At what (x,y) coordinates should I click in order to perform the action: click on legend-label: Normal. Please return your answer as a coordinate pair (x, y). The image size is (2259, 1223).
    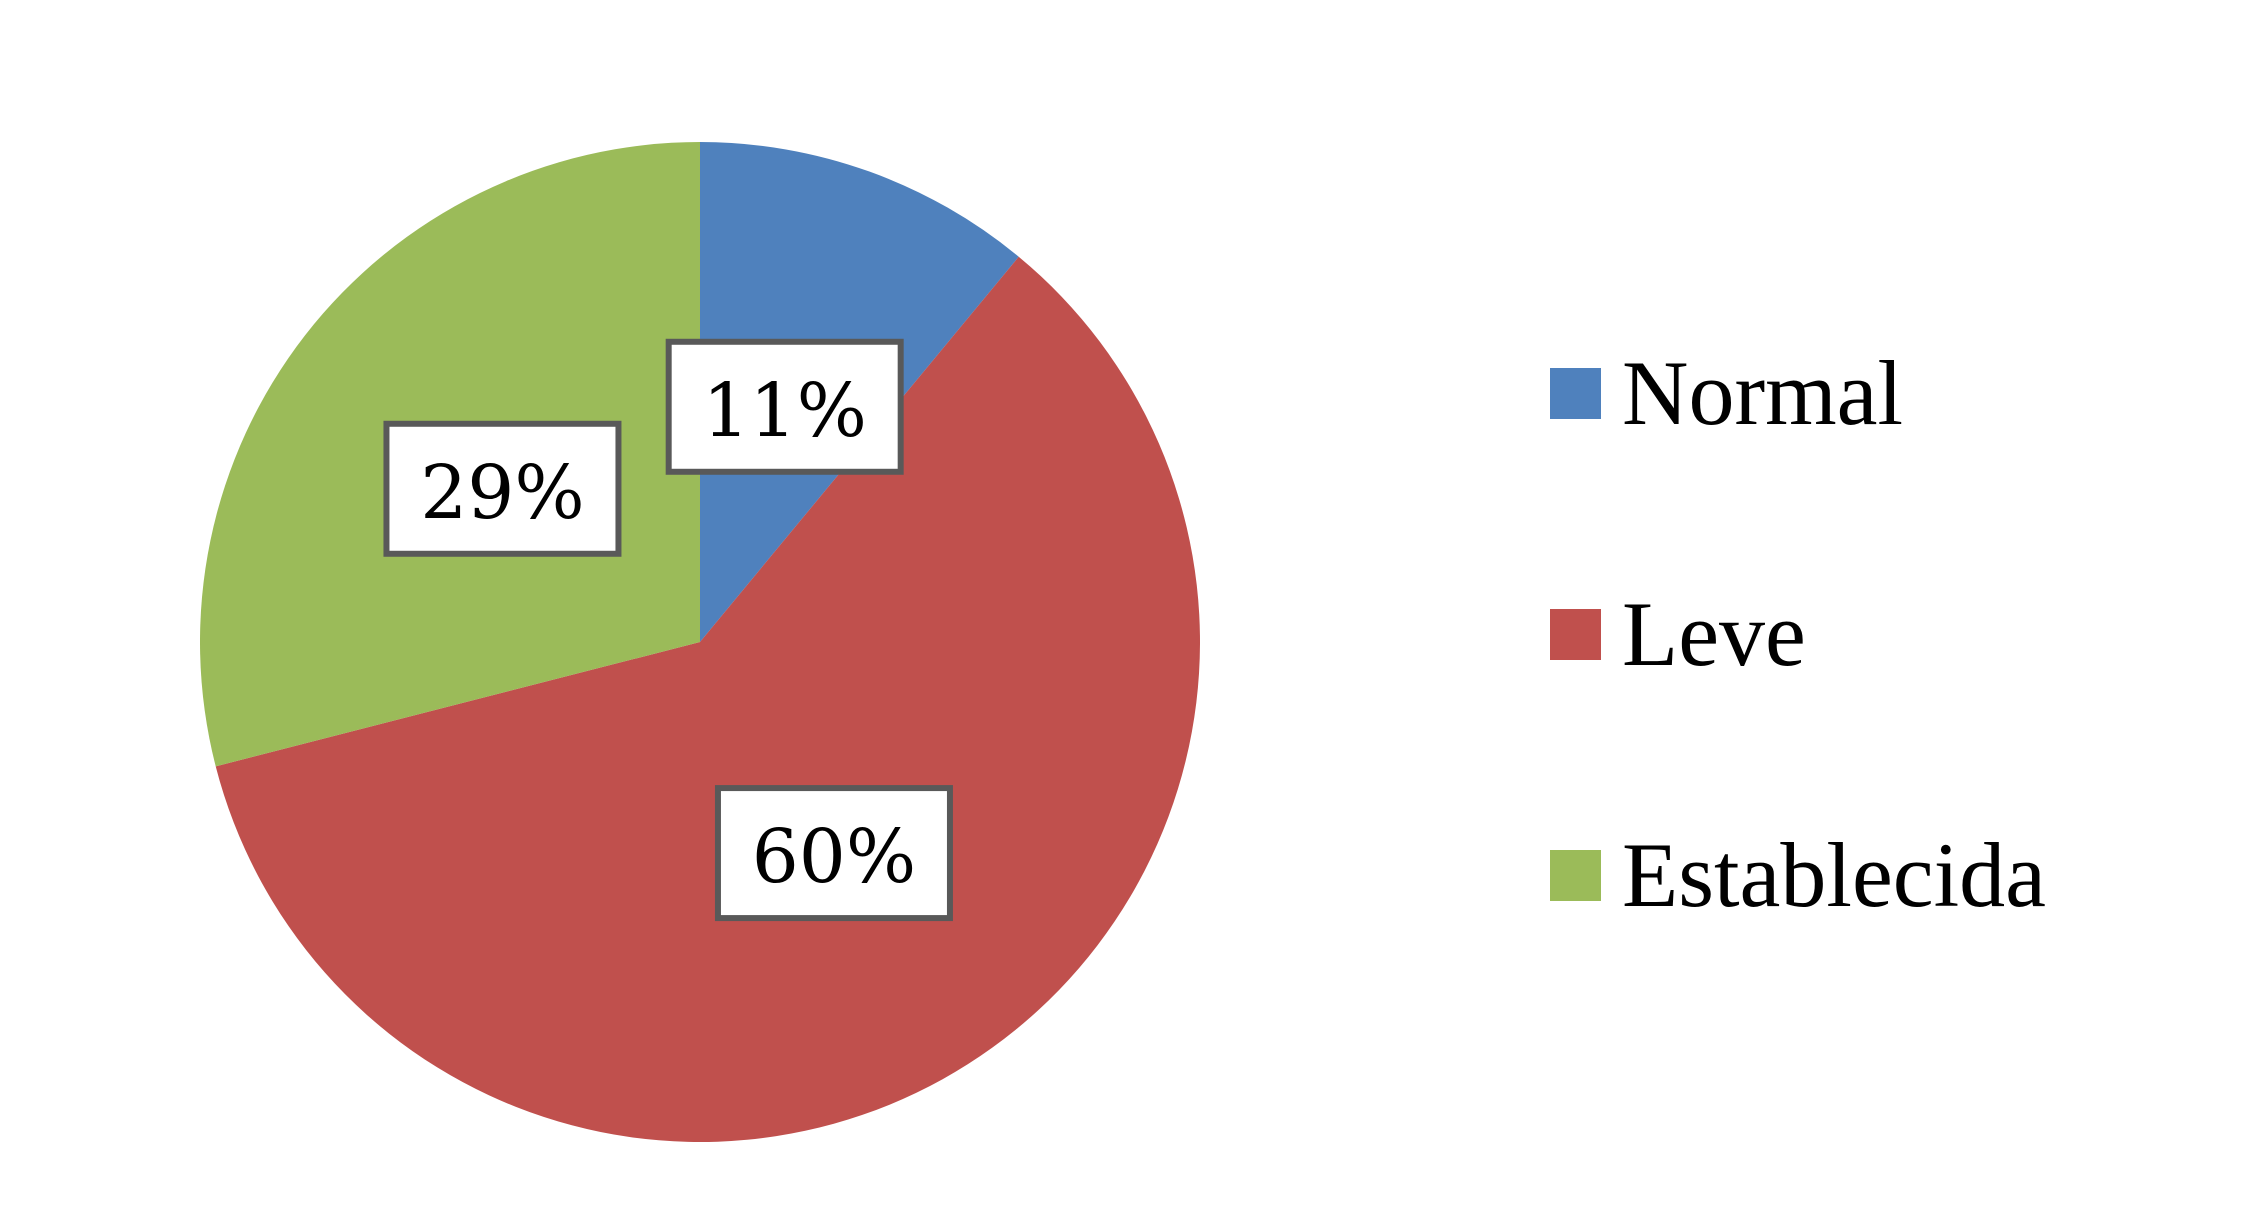
    Looking at the image, I should click on (1762, 393).